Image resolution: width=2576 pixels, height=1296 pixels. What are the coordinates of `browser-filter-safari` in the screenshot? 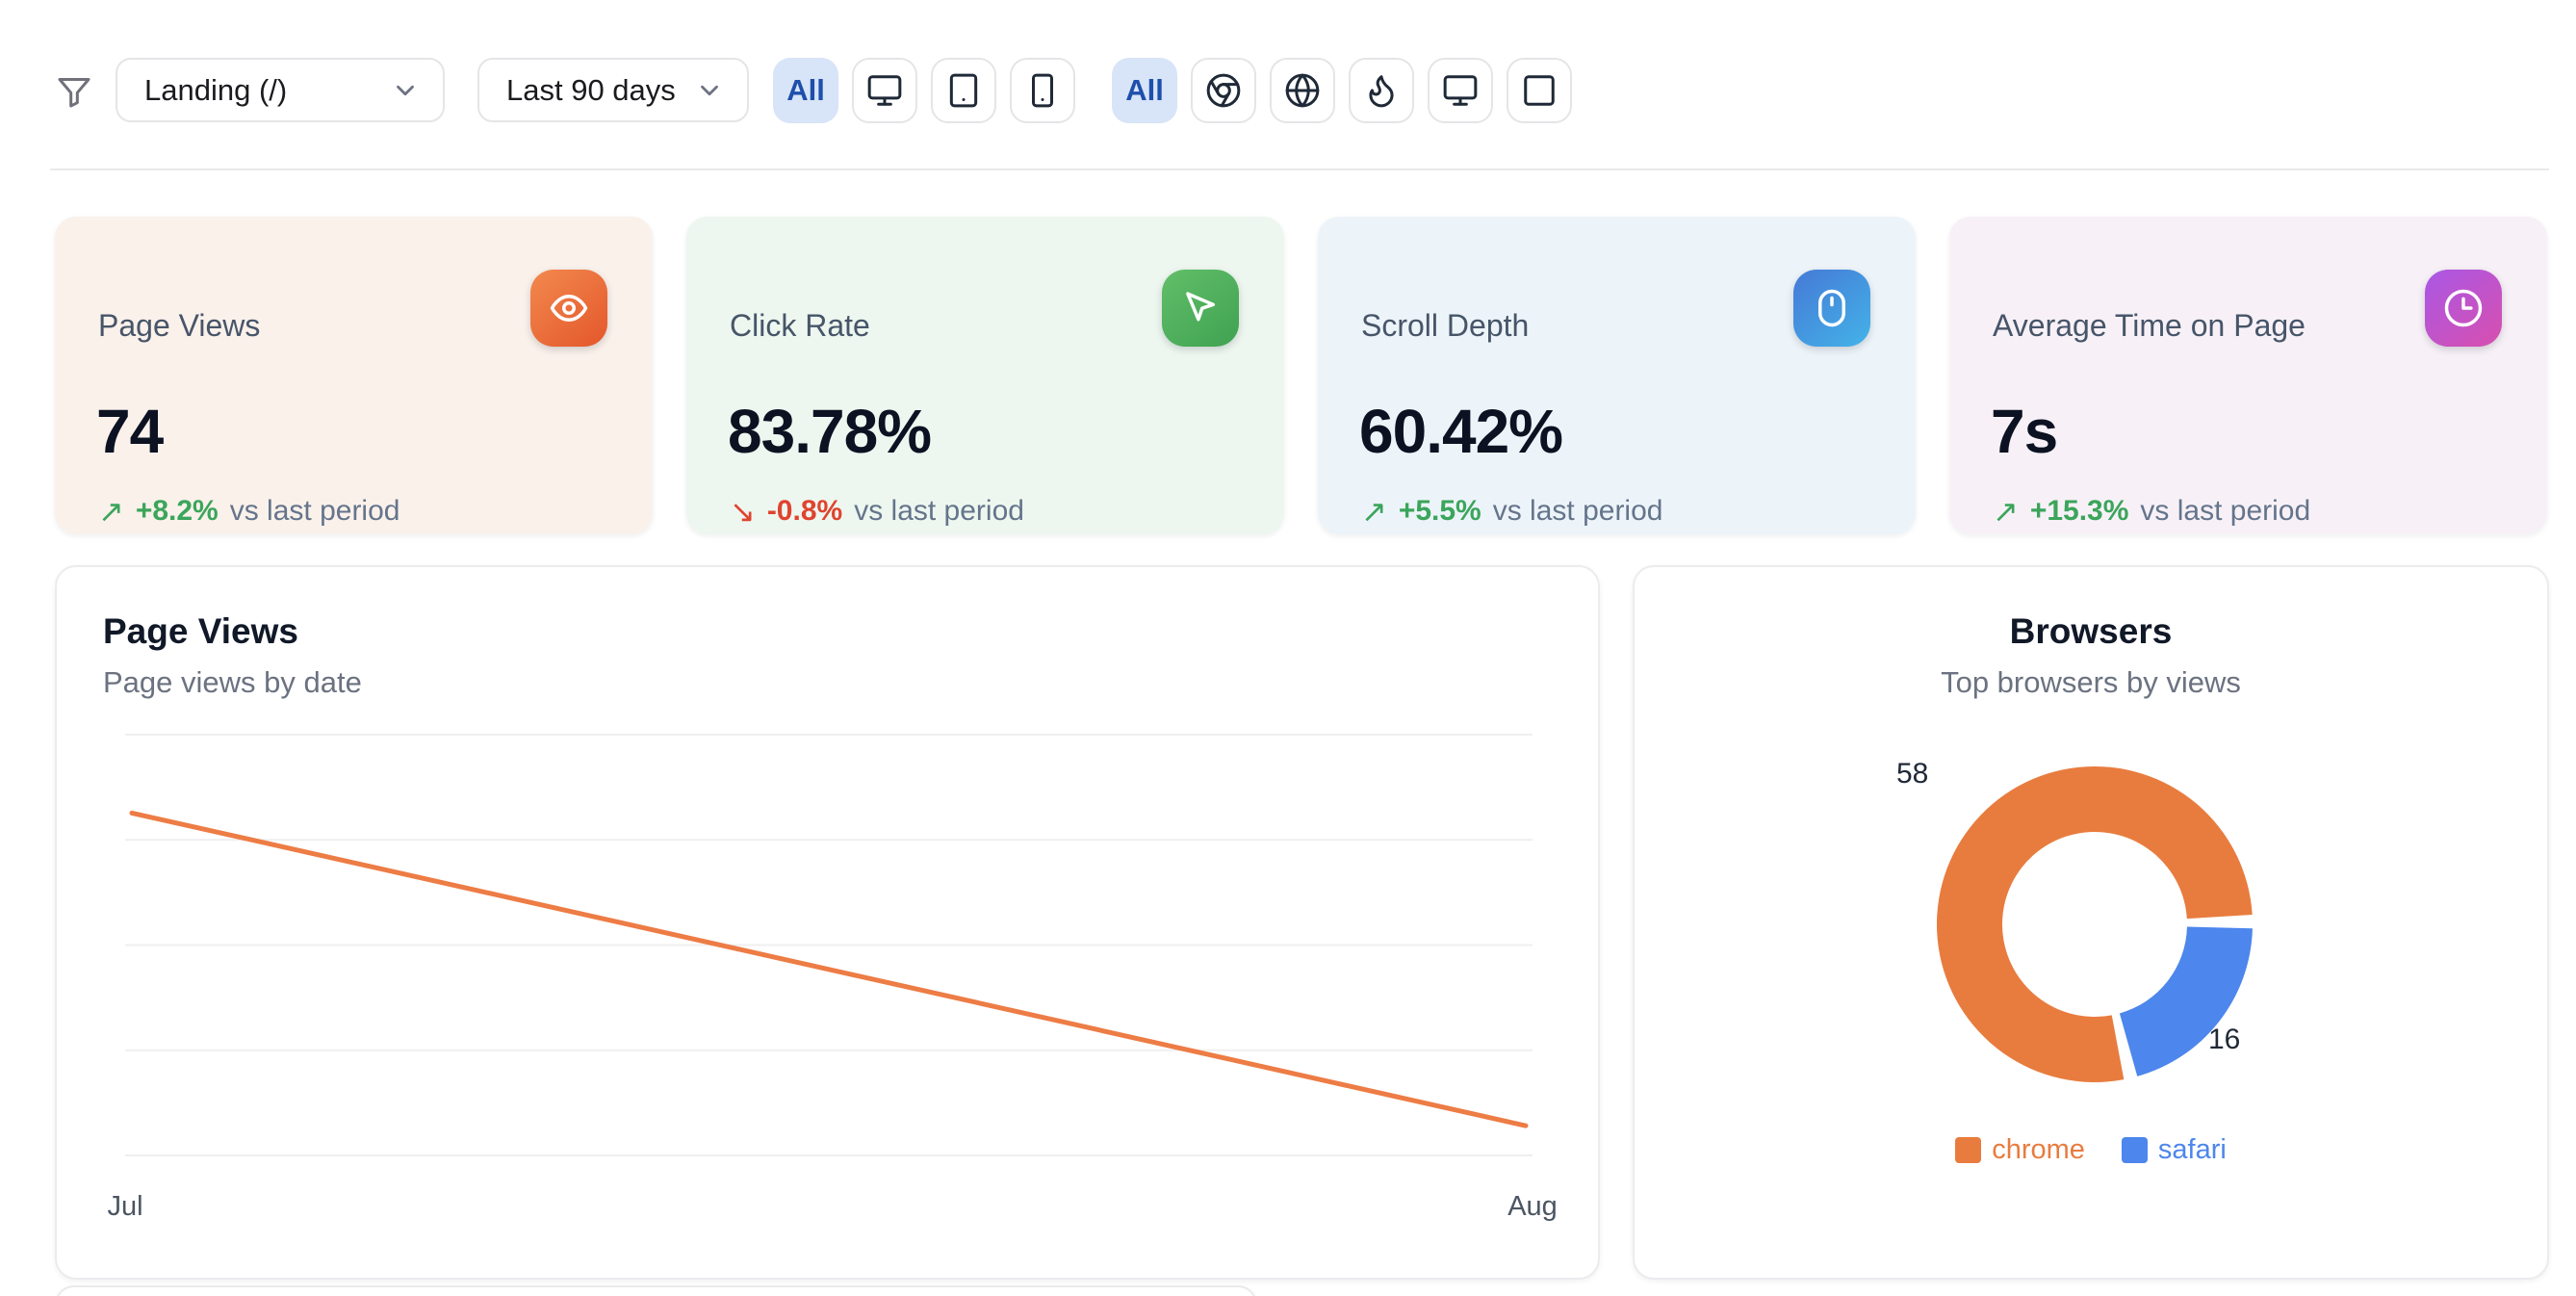 It's located at (1302, 90).